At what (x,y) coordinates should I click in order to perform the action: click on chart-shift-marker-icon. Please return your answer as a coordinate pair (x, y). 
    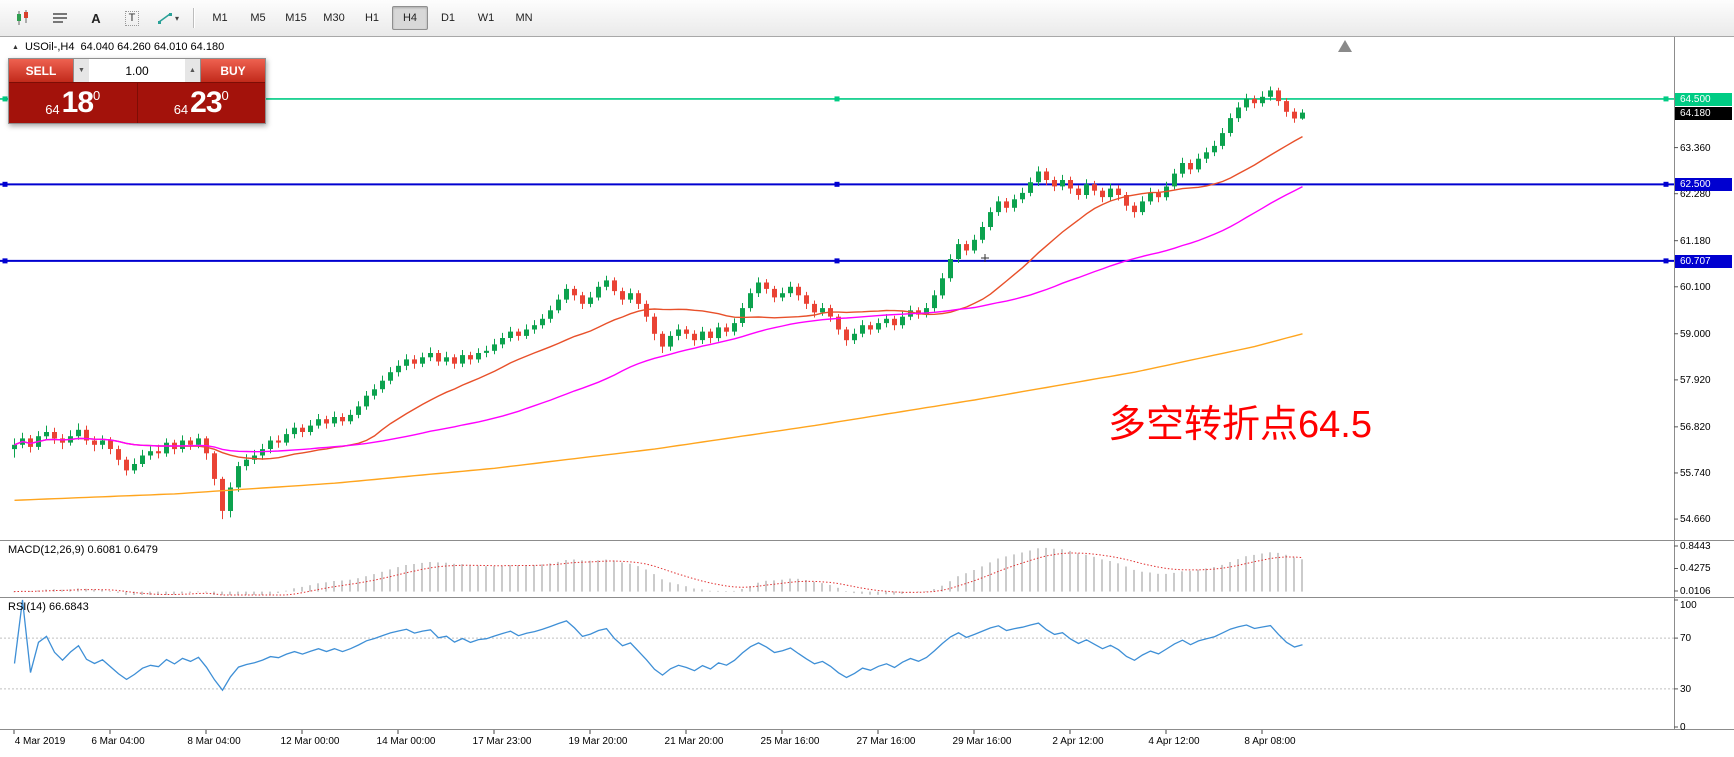
    Looking at the image, I should click on (1345, 46).